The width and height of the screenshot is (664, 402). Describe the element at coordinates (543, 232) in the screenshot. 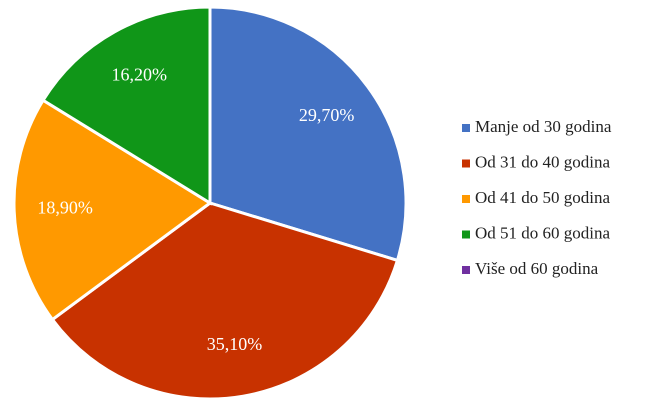

I see `legend-label: Od 51 do 60 godina` at that location.